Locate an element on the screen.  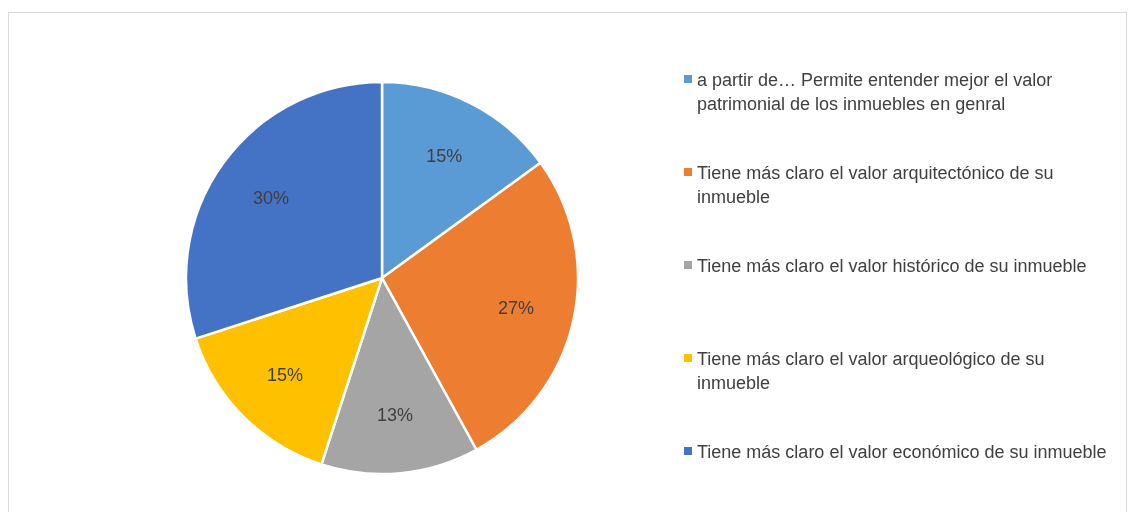
legend-label: Tiene más claro el valor histórico de su inmueble is located at coordinates (892, 266).